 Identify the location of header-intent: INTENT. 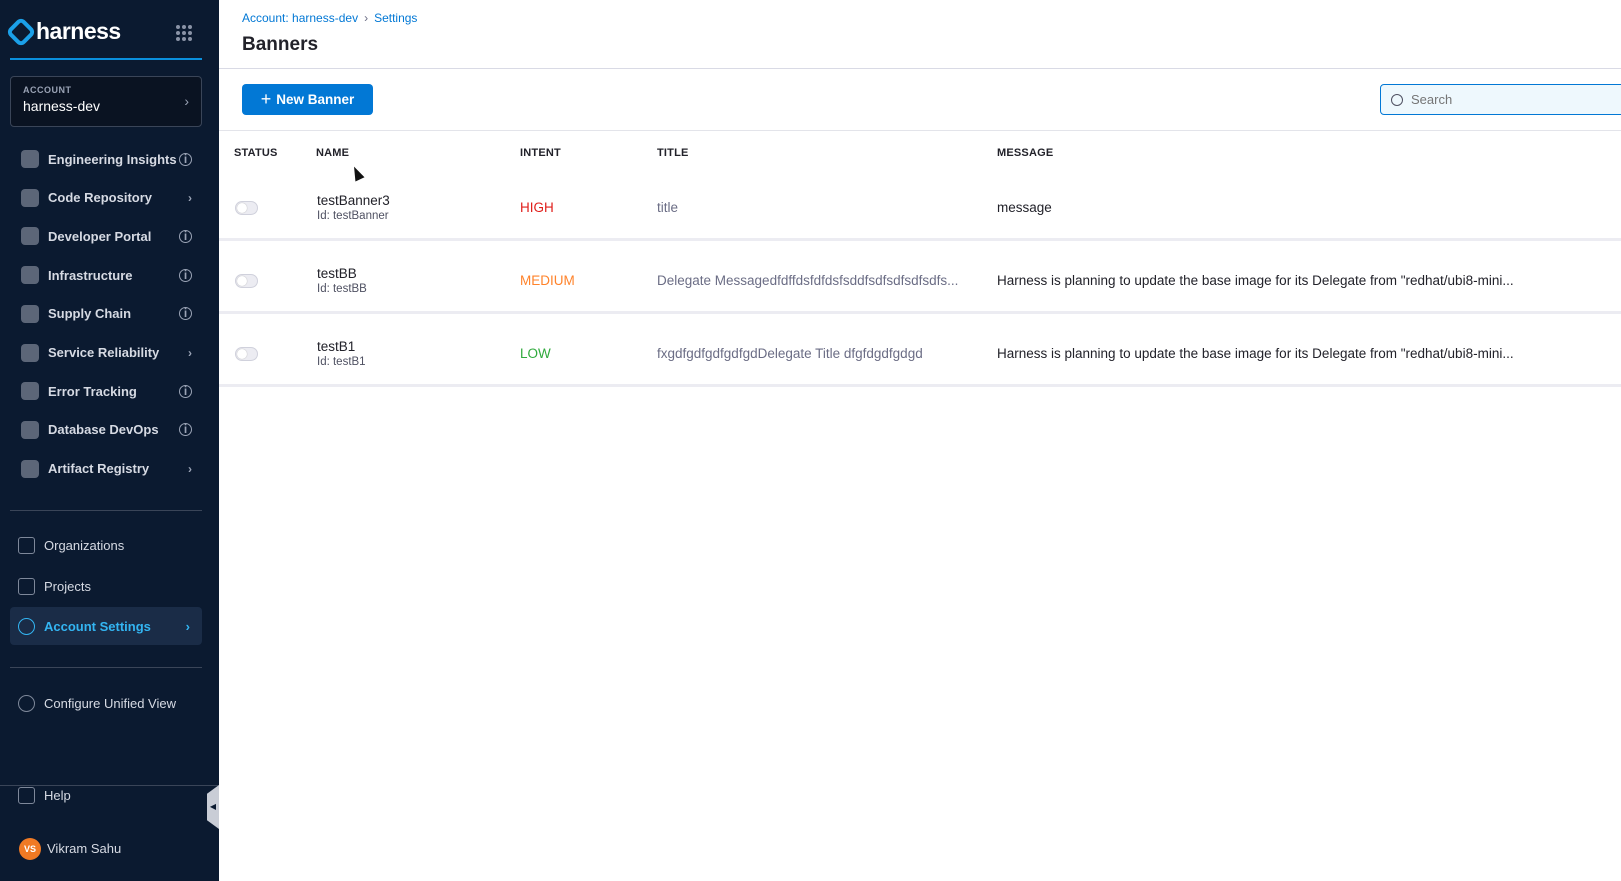
(540, 153).